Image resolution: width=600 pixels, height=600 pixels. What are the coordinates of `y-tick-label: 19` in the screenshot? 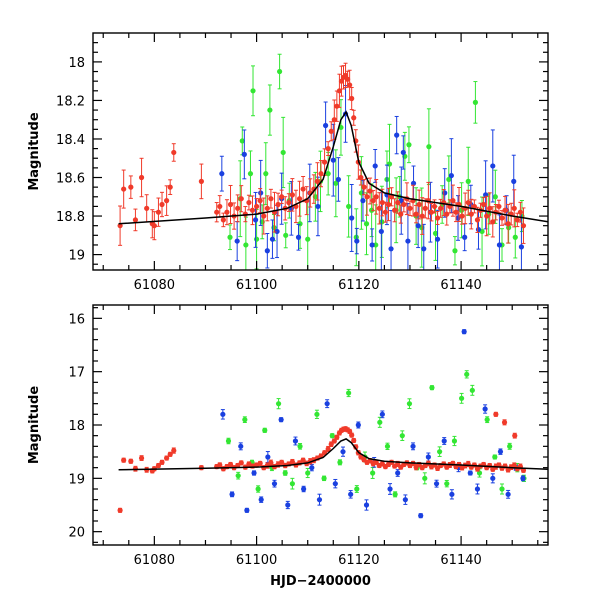 It's located at (76, 256).